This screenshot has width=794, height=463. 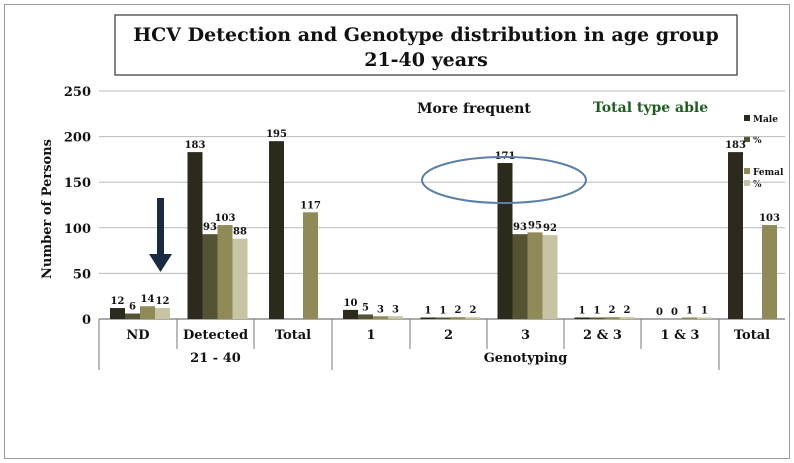 I want to click on data-label: 117, so click(x=310, y=205).